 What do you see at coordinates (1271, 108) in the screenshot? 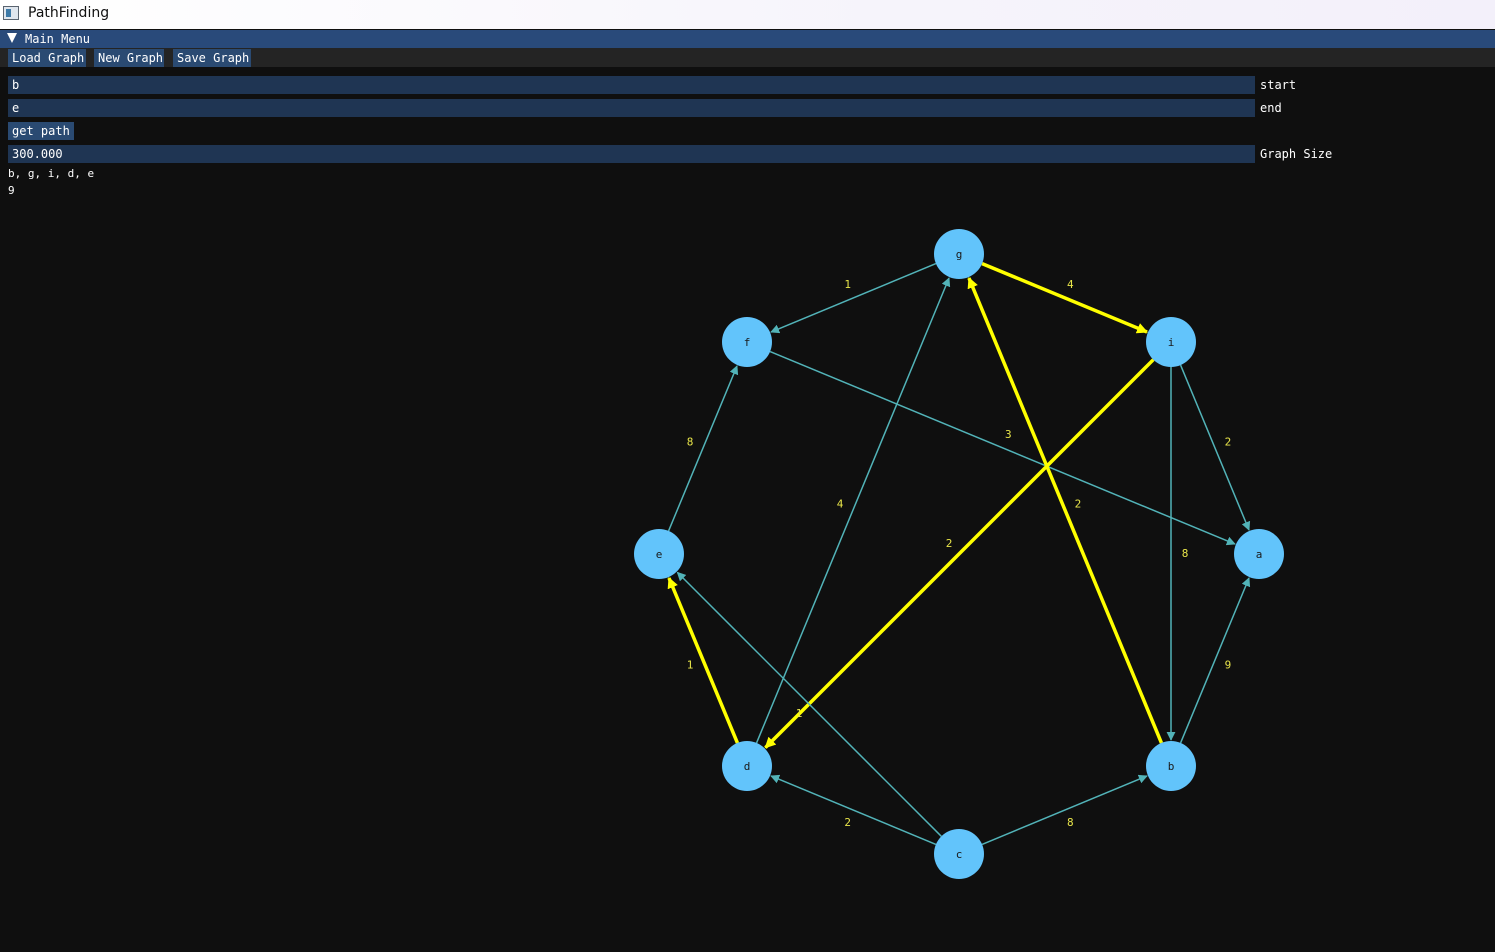
I see `end-label: end` at bounding box center [1271, 108].